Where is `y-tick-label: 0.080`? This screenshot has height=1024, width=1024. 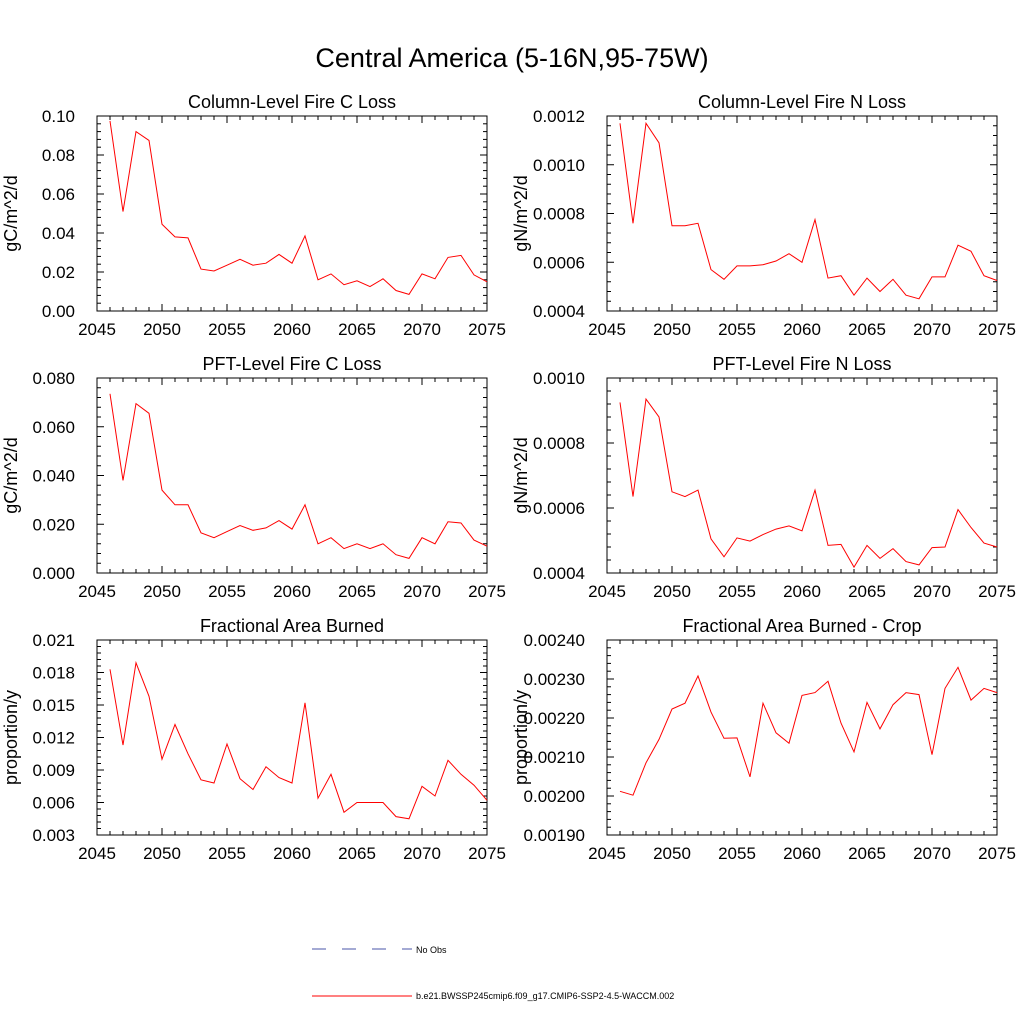
y-tick-label: 0.080 is located at coordinates (53, 378).